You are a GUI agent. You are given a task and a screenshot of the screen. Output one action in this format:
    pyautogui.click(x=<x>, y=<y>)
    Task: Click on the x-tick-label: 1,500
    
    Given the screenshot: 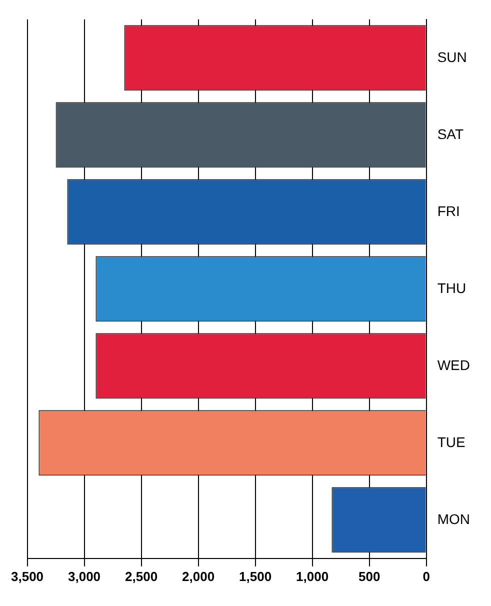 What is the action you would take?
    pyautogui.click(x=255, y=576)
    